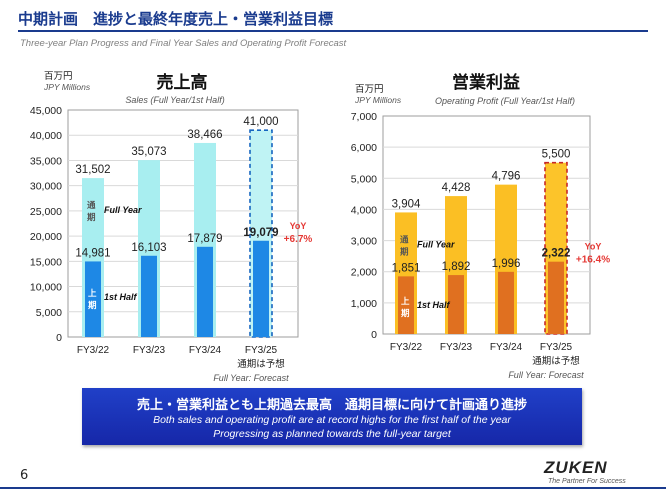 The image size is (666, 500). What do you see at coordinates (46, 288) in the screenshot?
I see `y-tick-label: 10,000` at bounding box center [46, 288].